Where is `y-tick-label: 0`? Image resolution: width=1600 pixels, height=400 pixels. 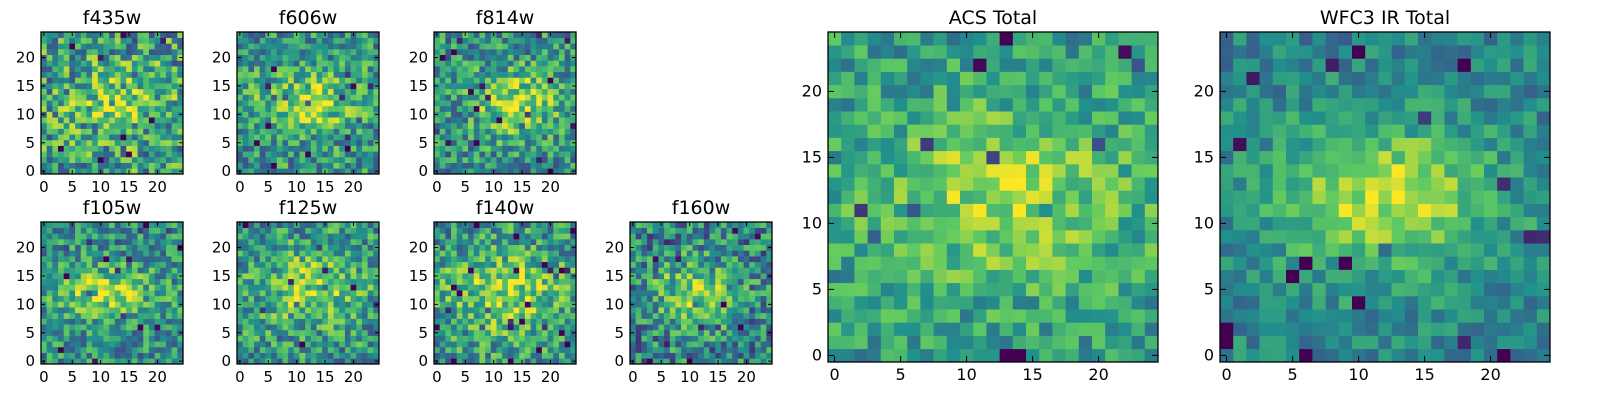
y-tick-label: 0 is located at coordinates (423, 361).